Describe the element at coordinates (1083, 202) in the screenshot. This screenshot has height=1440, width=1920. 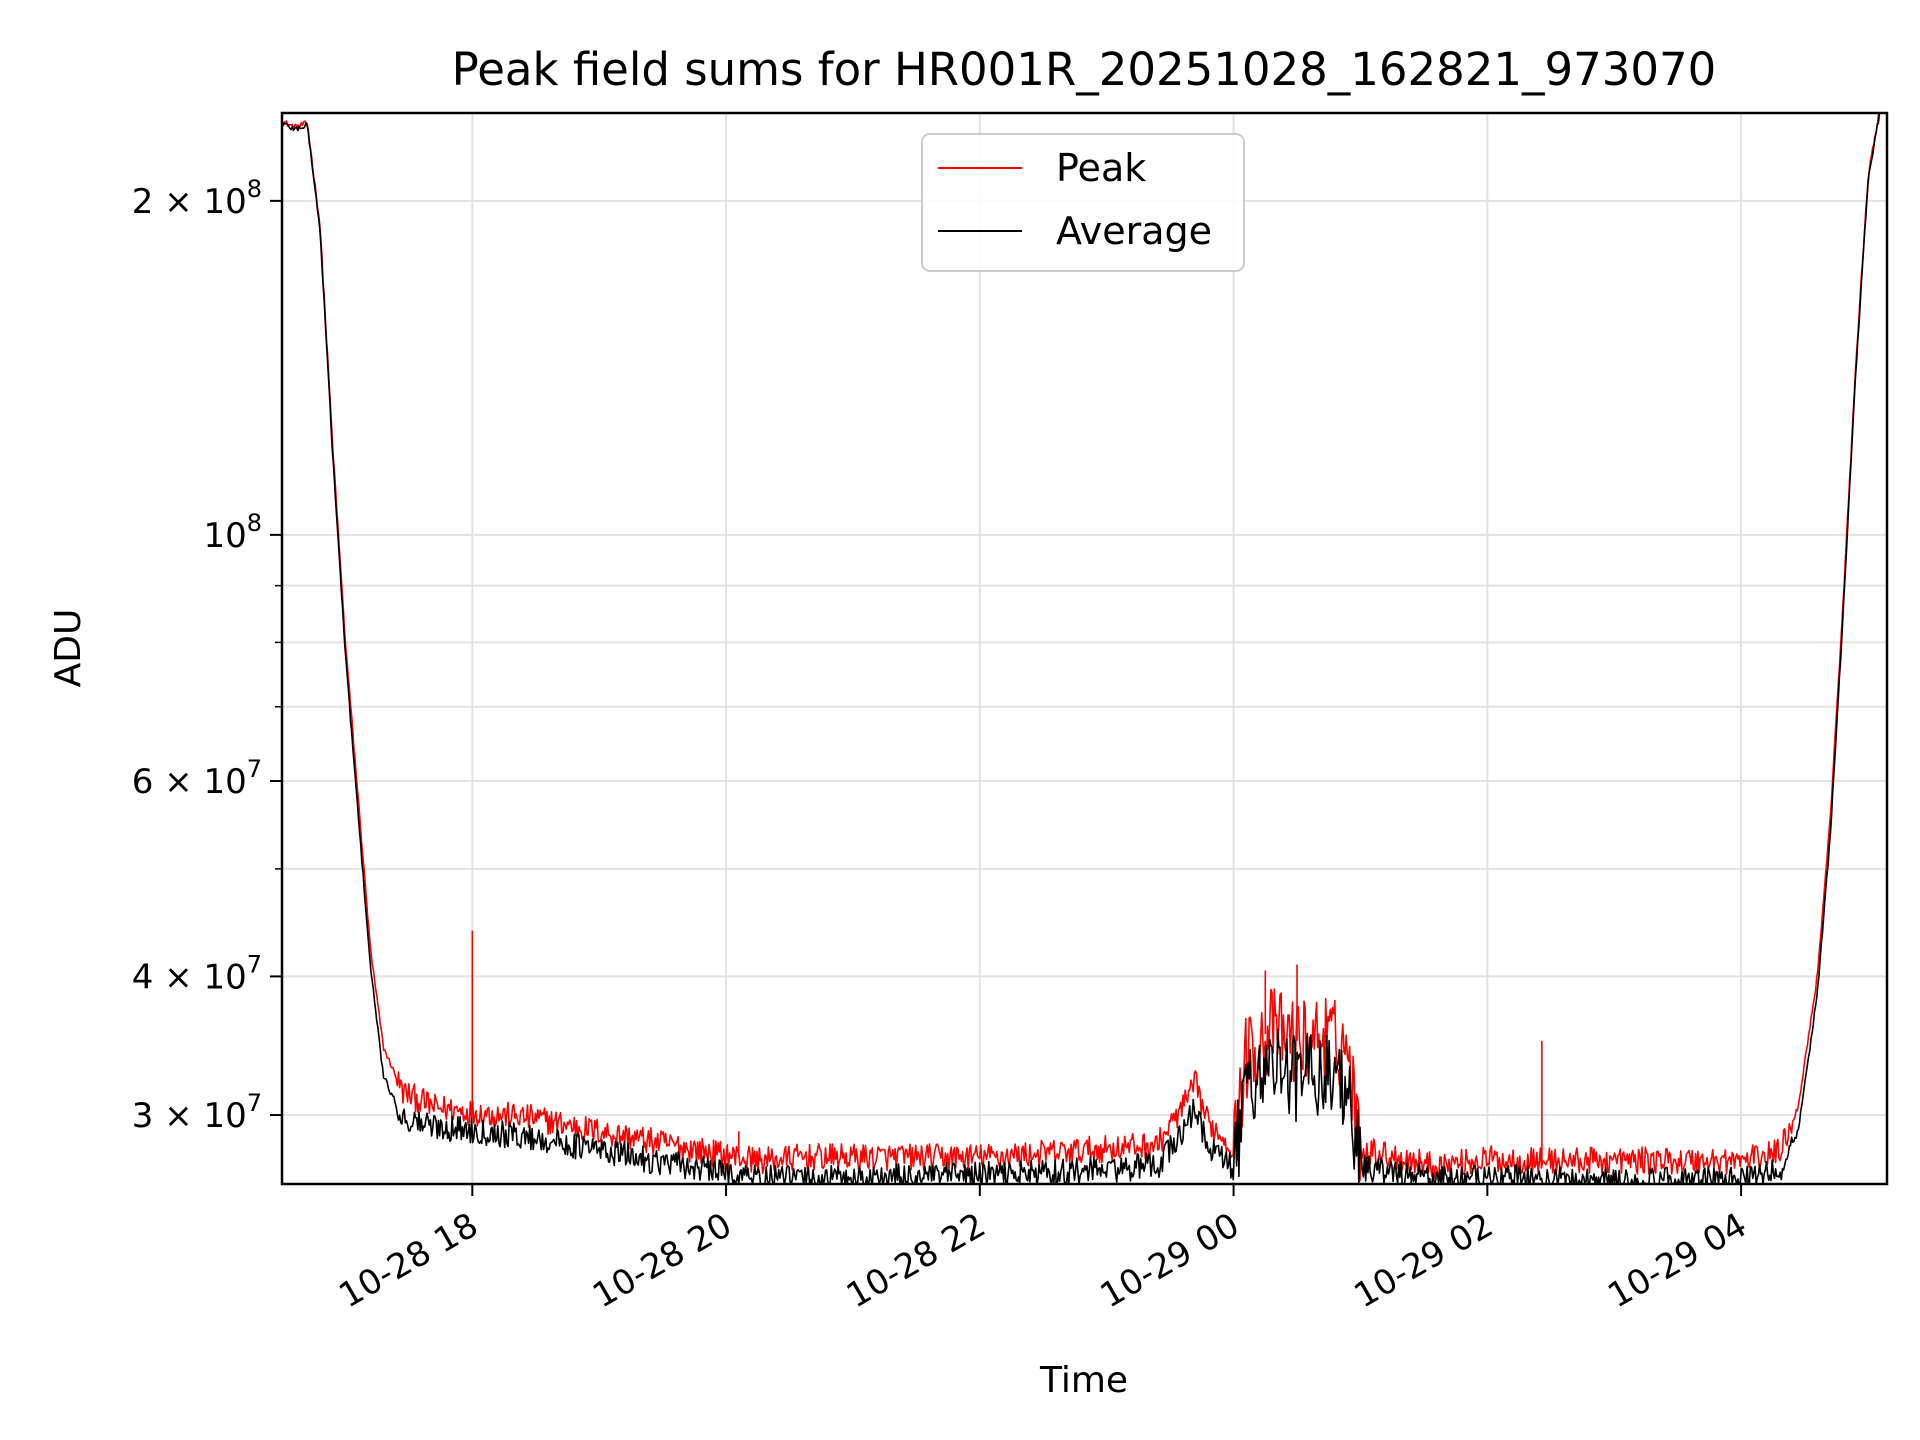
I see `legend: Peak Average` at that location.